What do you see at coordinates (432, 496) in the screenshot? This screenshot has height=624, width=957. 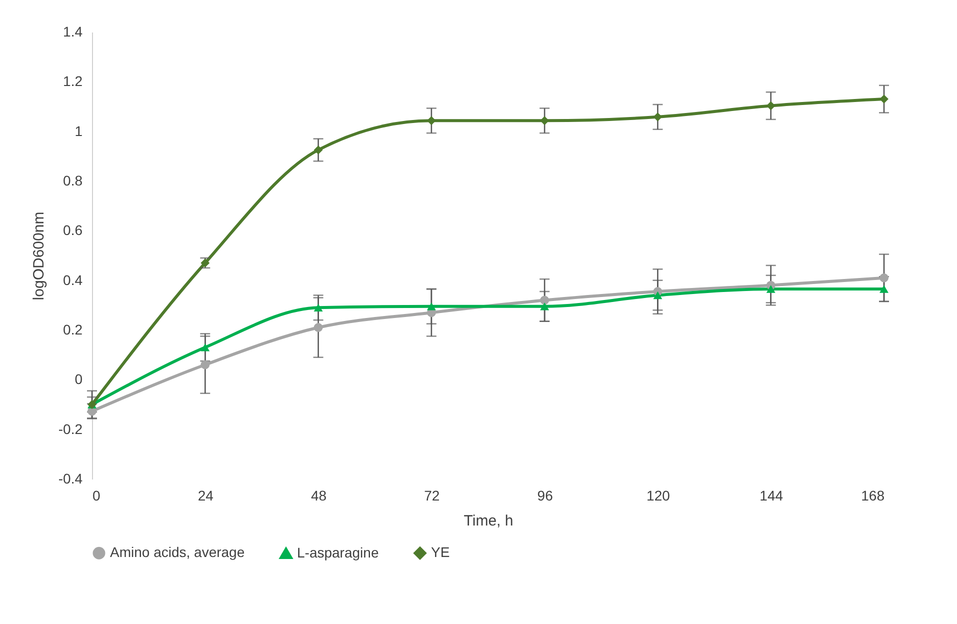 I see `x-tick-label: 72` at bounding box center [432, 496].